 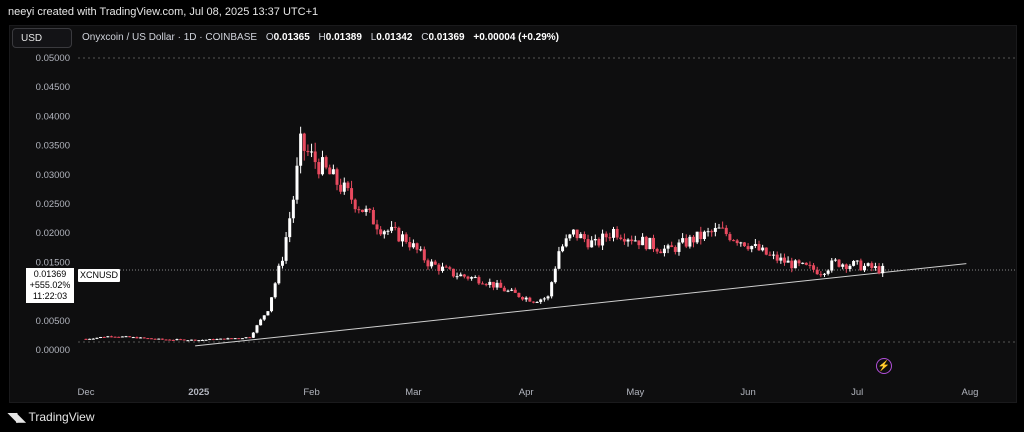 What do you see at coordinates (42, 38) in the screenshot?
I see `currency-button: USD` at bounding box center [42, 38].